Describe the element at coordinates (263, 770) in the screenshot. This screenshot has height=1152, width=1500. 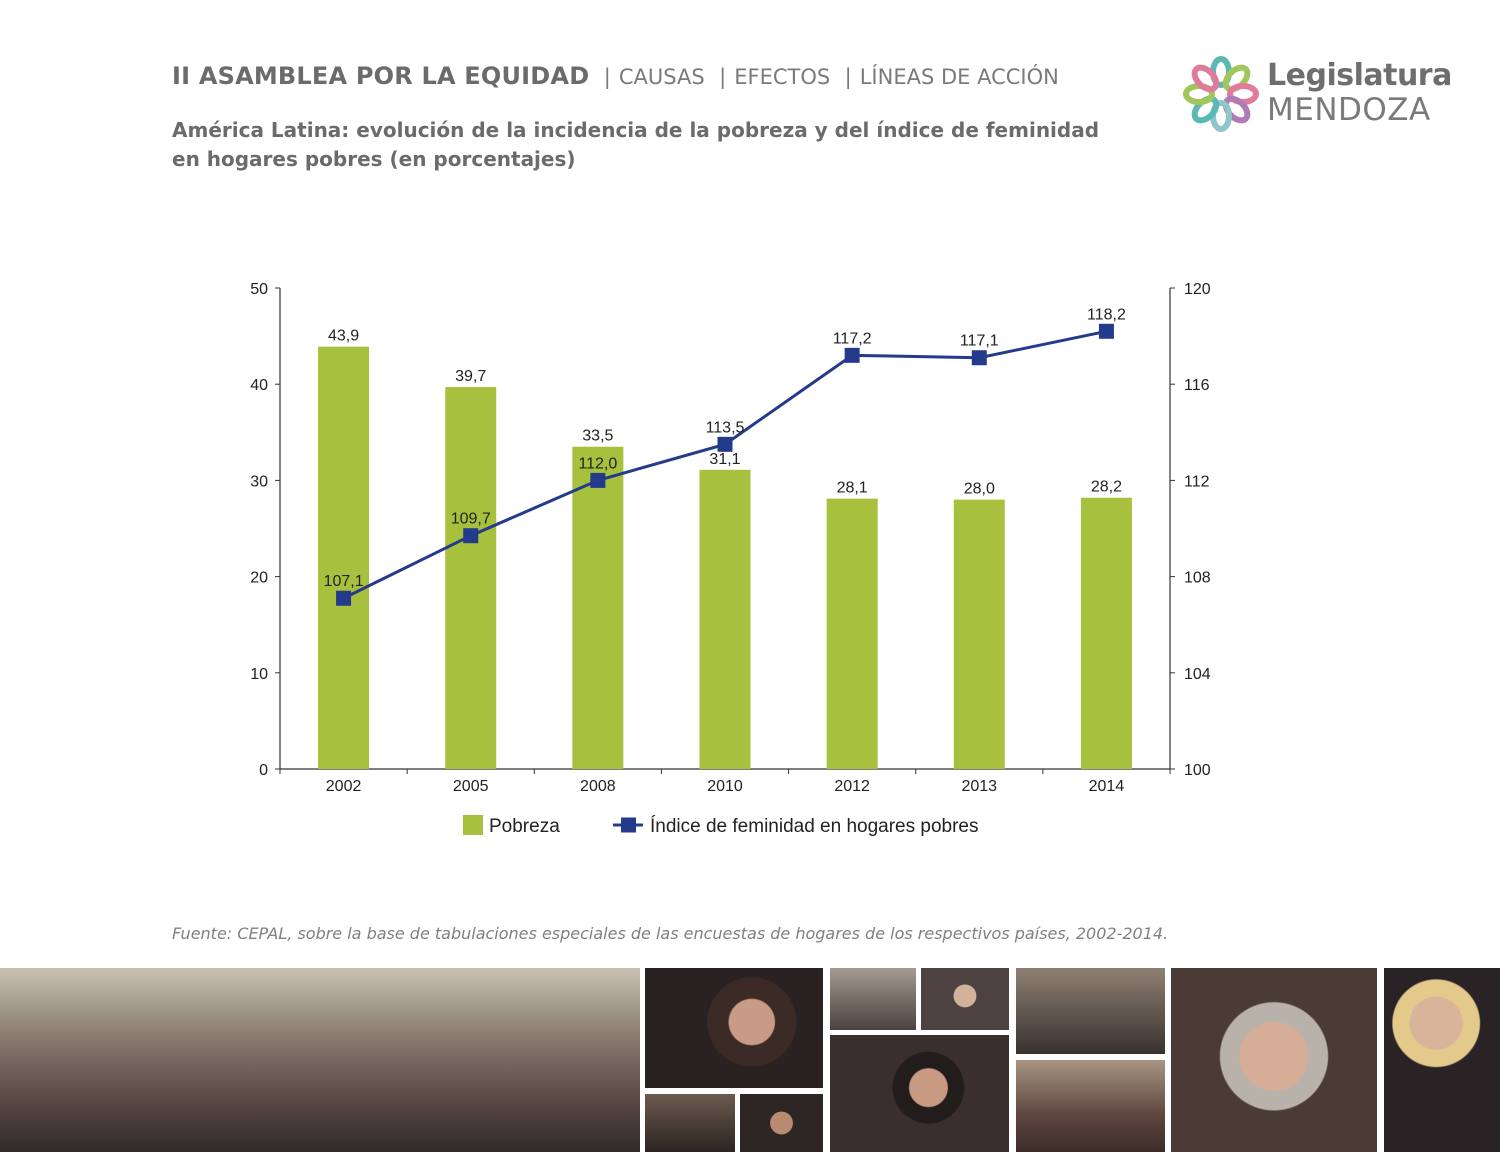
I see `y-tick-label-left: 0` at that location.